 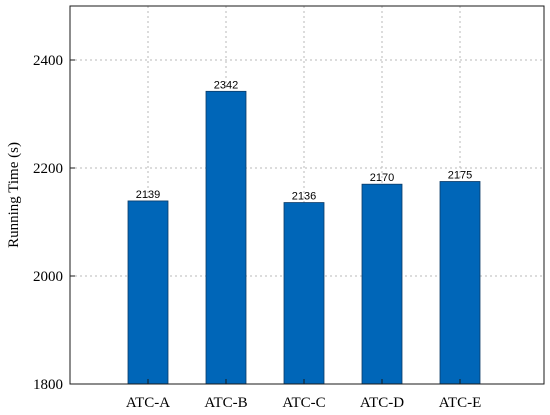 What do you see at coordinates (303, 403) in the screenshot?
I see `x-tick-label: ATC-C` at bounding box center [303, 403].